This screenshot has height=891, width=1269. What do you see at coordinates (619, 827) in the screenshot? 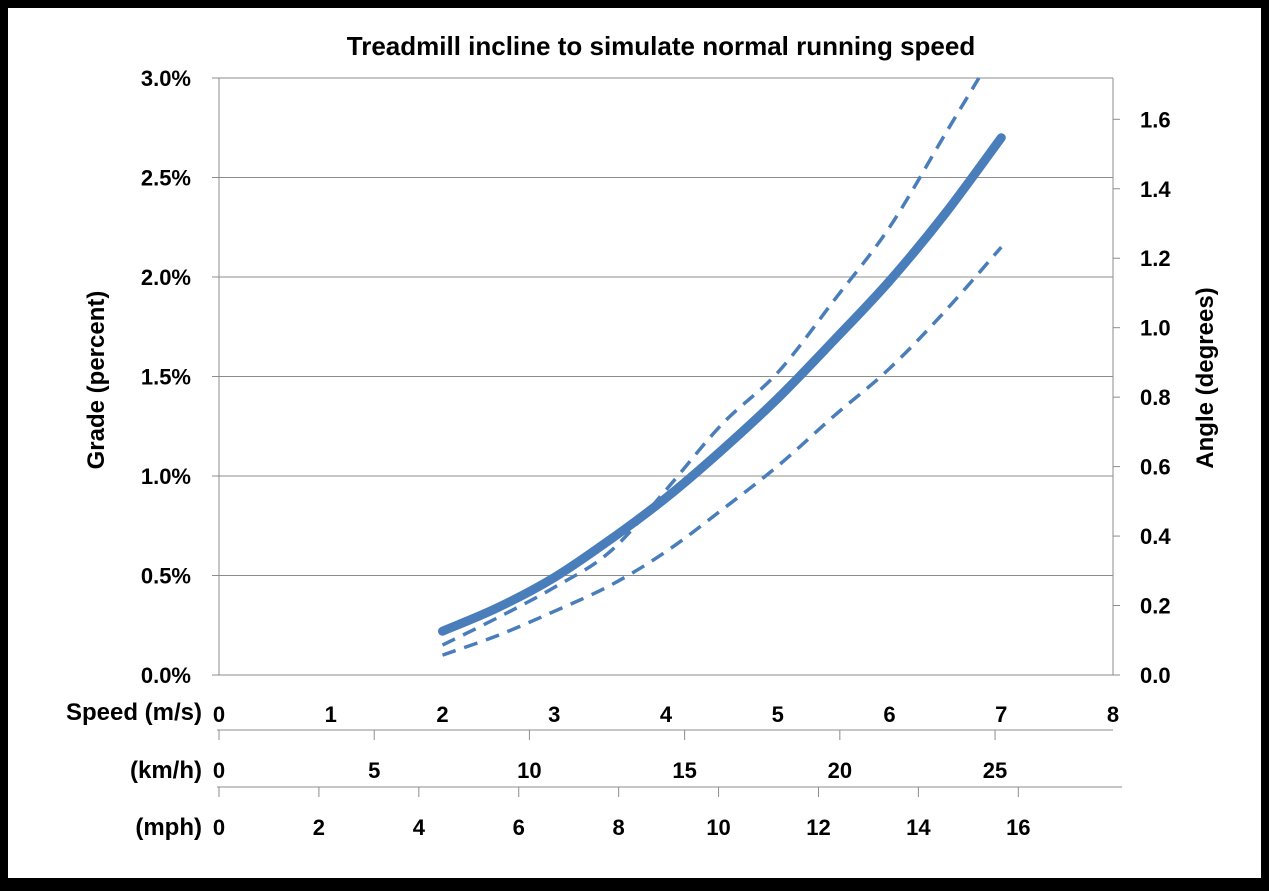
I see `x-axis-mph-tick-label: 8` at bounding box center [619, 827].